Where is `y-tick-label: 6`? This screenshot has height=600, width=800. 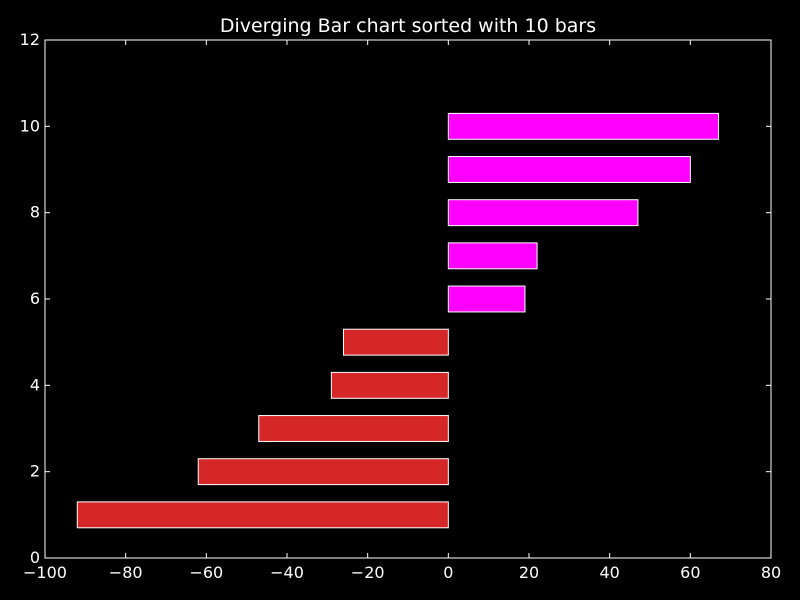
y-tick-label: 6 is located at coordinates (35, 298).